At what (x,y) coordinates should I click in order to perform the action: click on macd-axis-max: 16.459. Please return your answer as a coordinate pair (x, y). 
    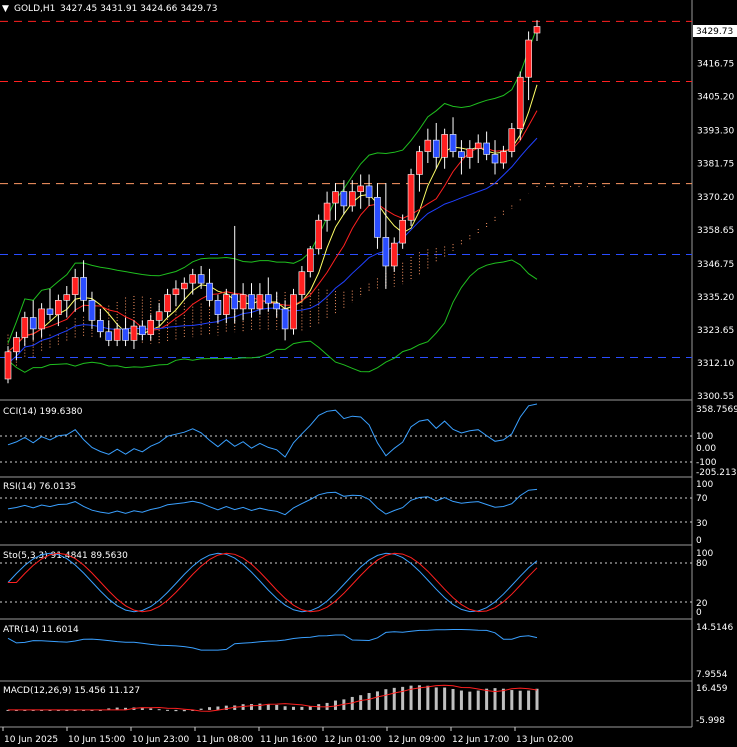
    Looking at the image, I should click on (712, 689).